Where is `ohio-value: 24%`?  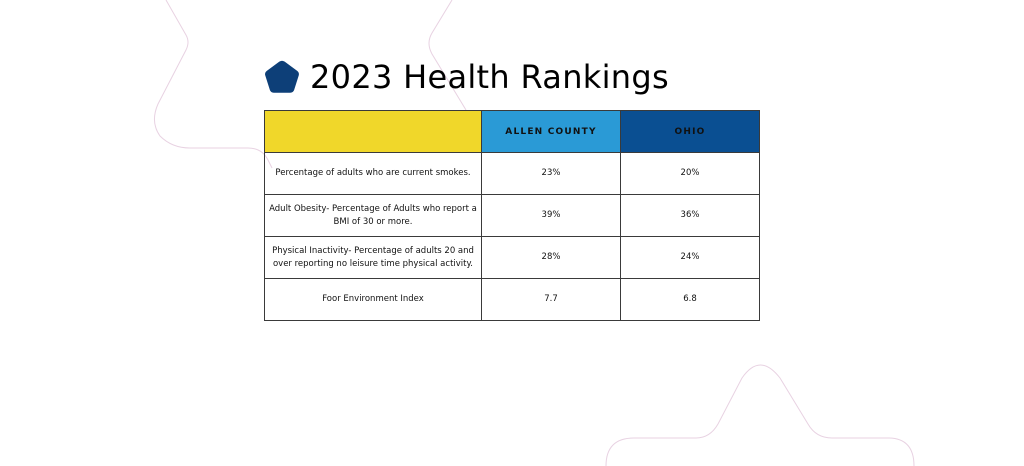 ohio-value: 24% is located at coordinates (690, 257).